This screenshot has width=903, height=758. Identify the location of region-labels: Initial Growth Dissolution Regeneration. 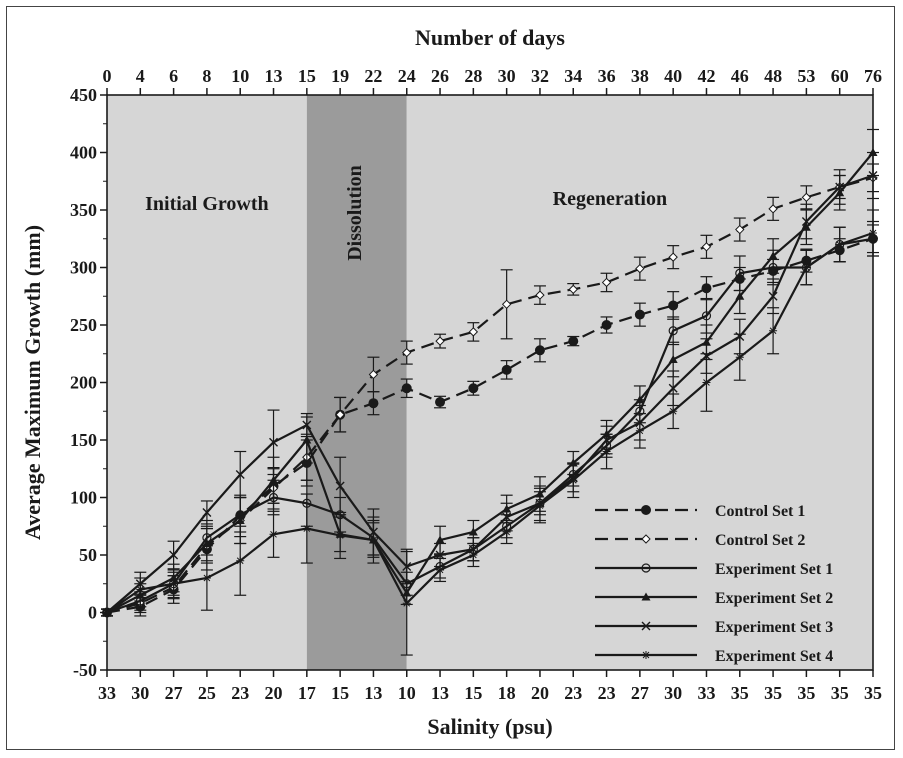
(406, 213).